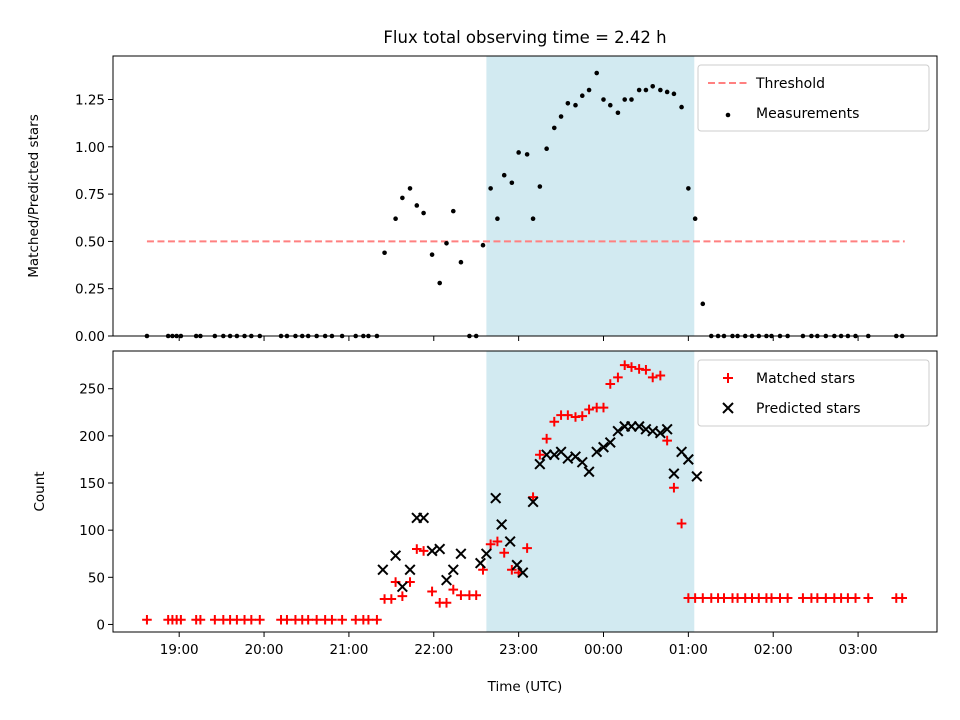 The width and height of the screenshot is (960, 720). What do you see at coordinates (40, 491) in the screenshot?
I see `y-axis-label: Count` at bounding box center [40, 491].